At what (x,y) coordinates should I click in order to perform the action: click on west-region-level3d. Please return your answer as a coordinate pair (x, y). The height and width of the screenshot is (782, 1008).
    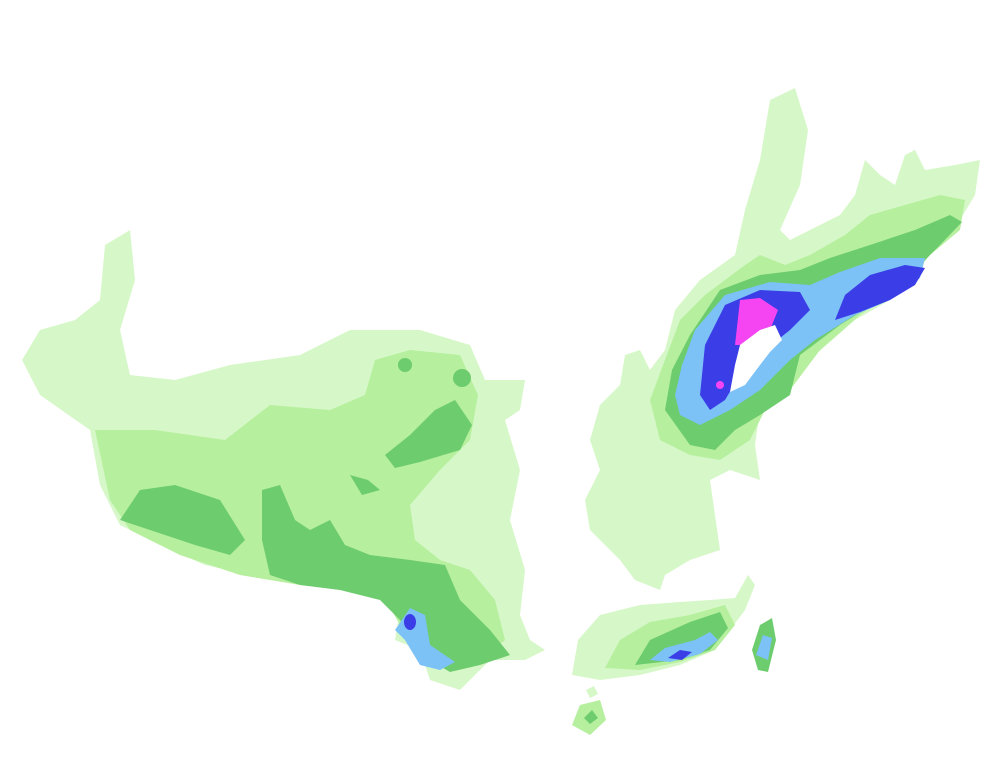
    Looking at the image, I should click on (365, 485).